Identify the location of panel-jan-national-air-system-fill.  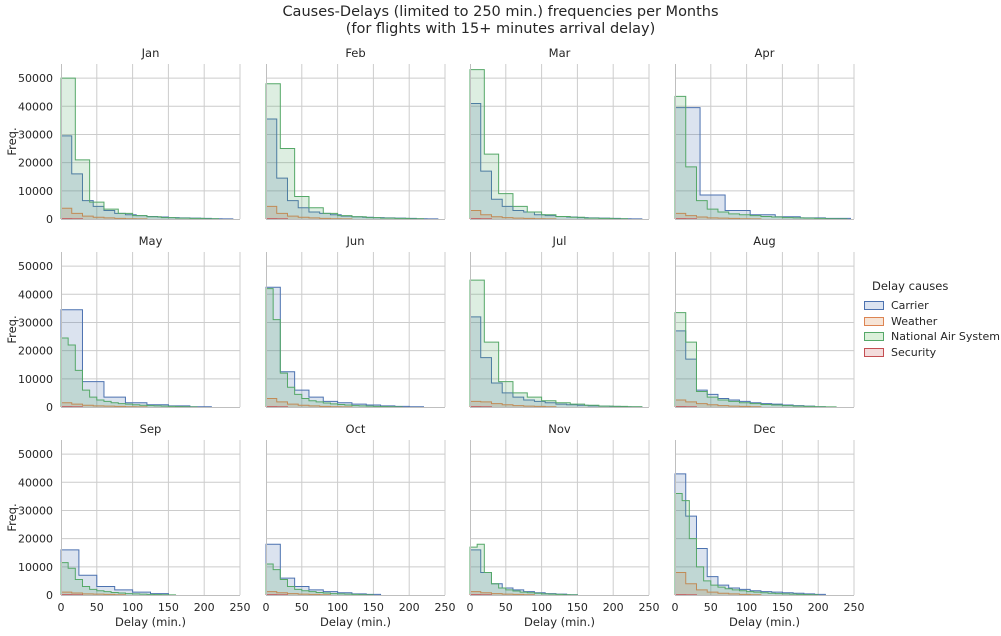
(140, 148).